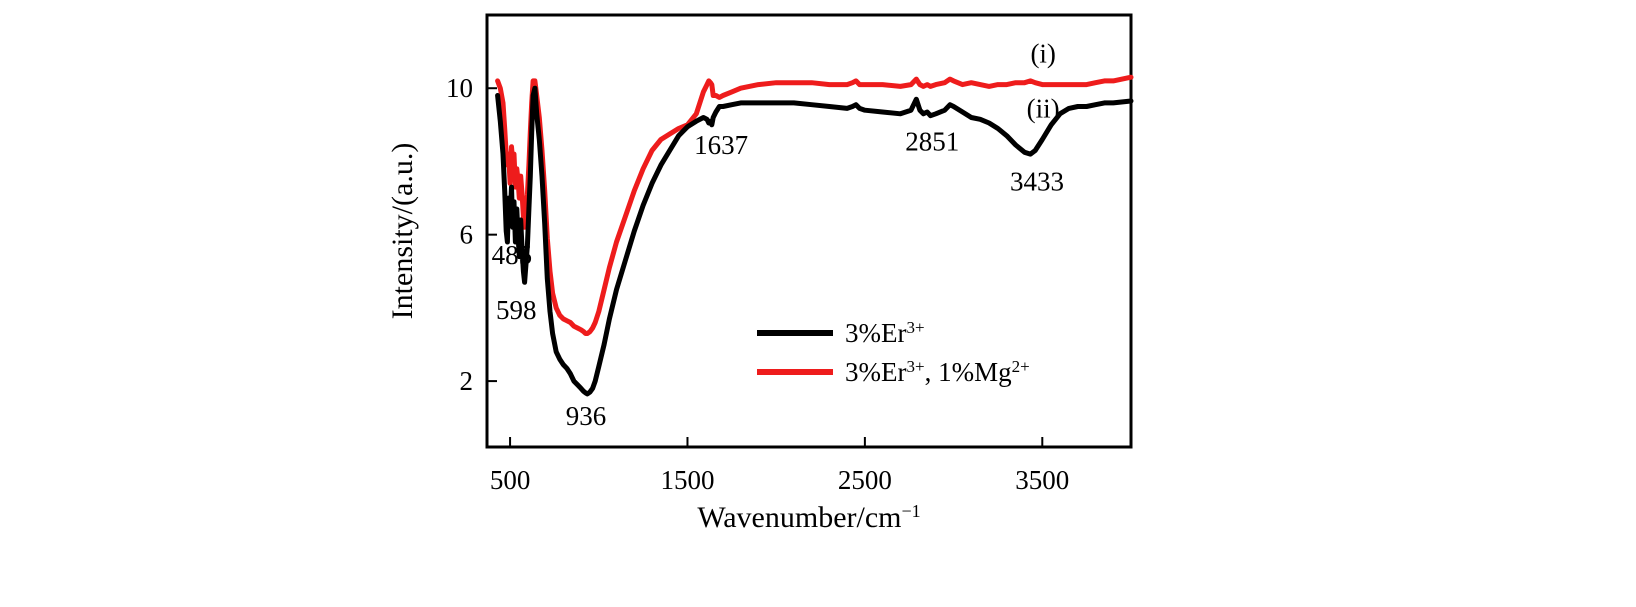 This screenshot has height=607, width=1636. I want to click on x-axis-label-superscript: −1, so click(911, 511).